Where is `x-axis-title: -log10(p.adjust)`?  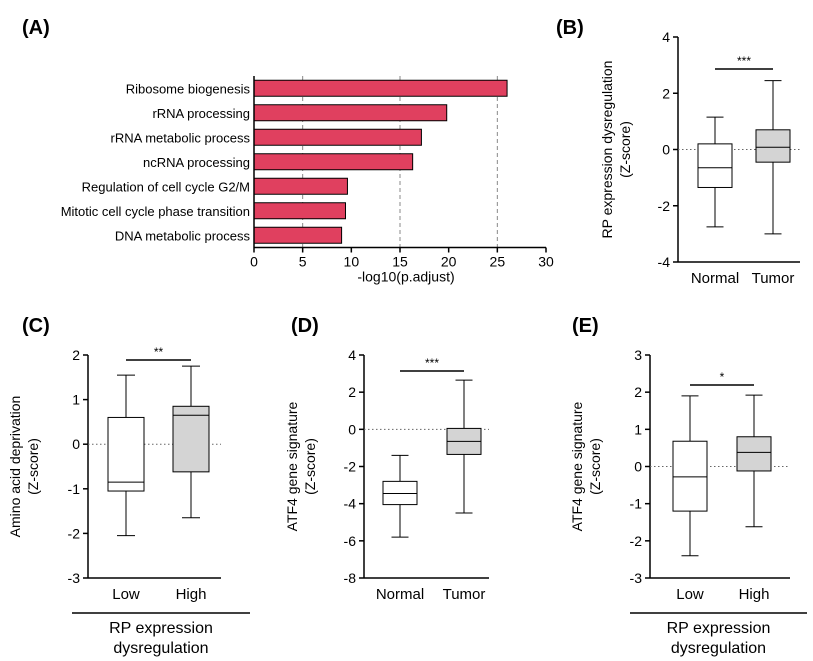 x-axis-title: -log10(p.adjust) is located at coordinates (405, 277).